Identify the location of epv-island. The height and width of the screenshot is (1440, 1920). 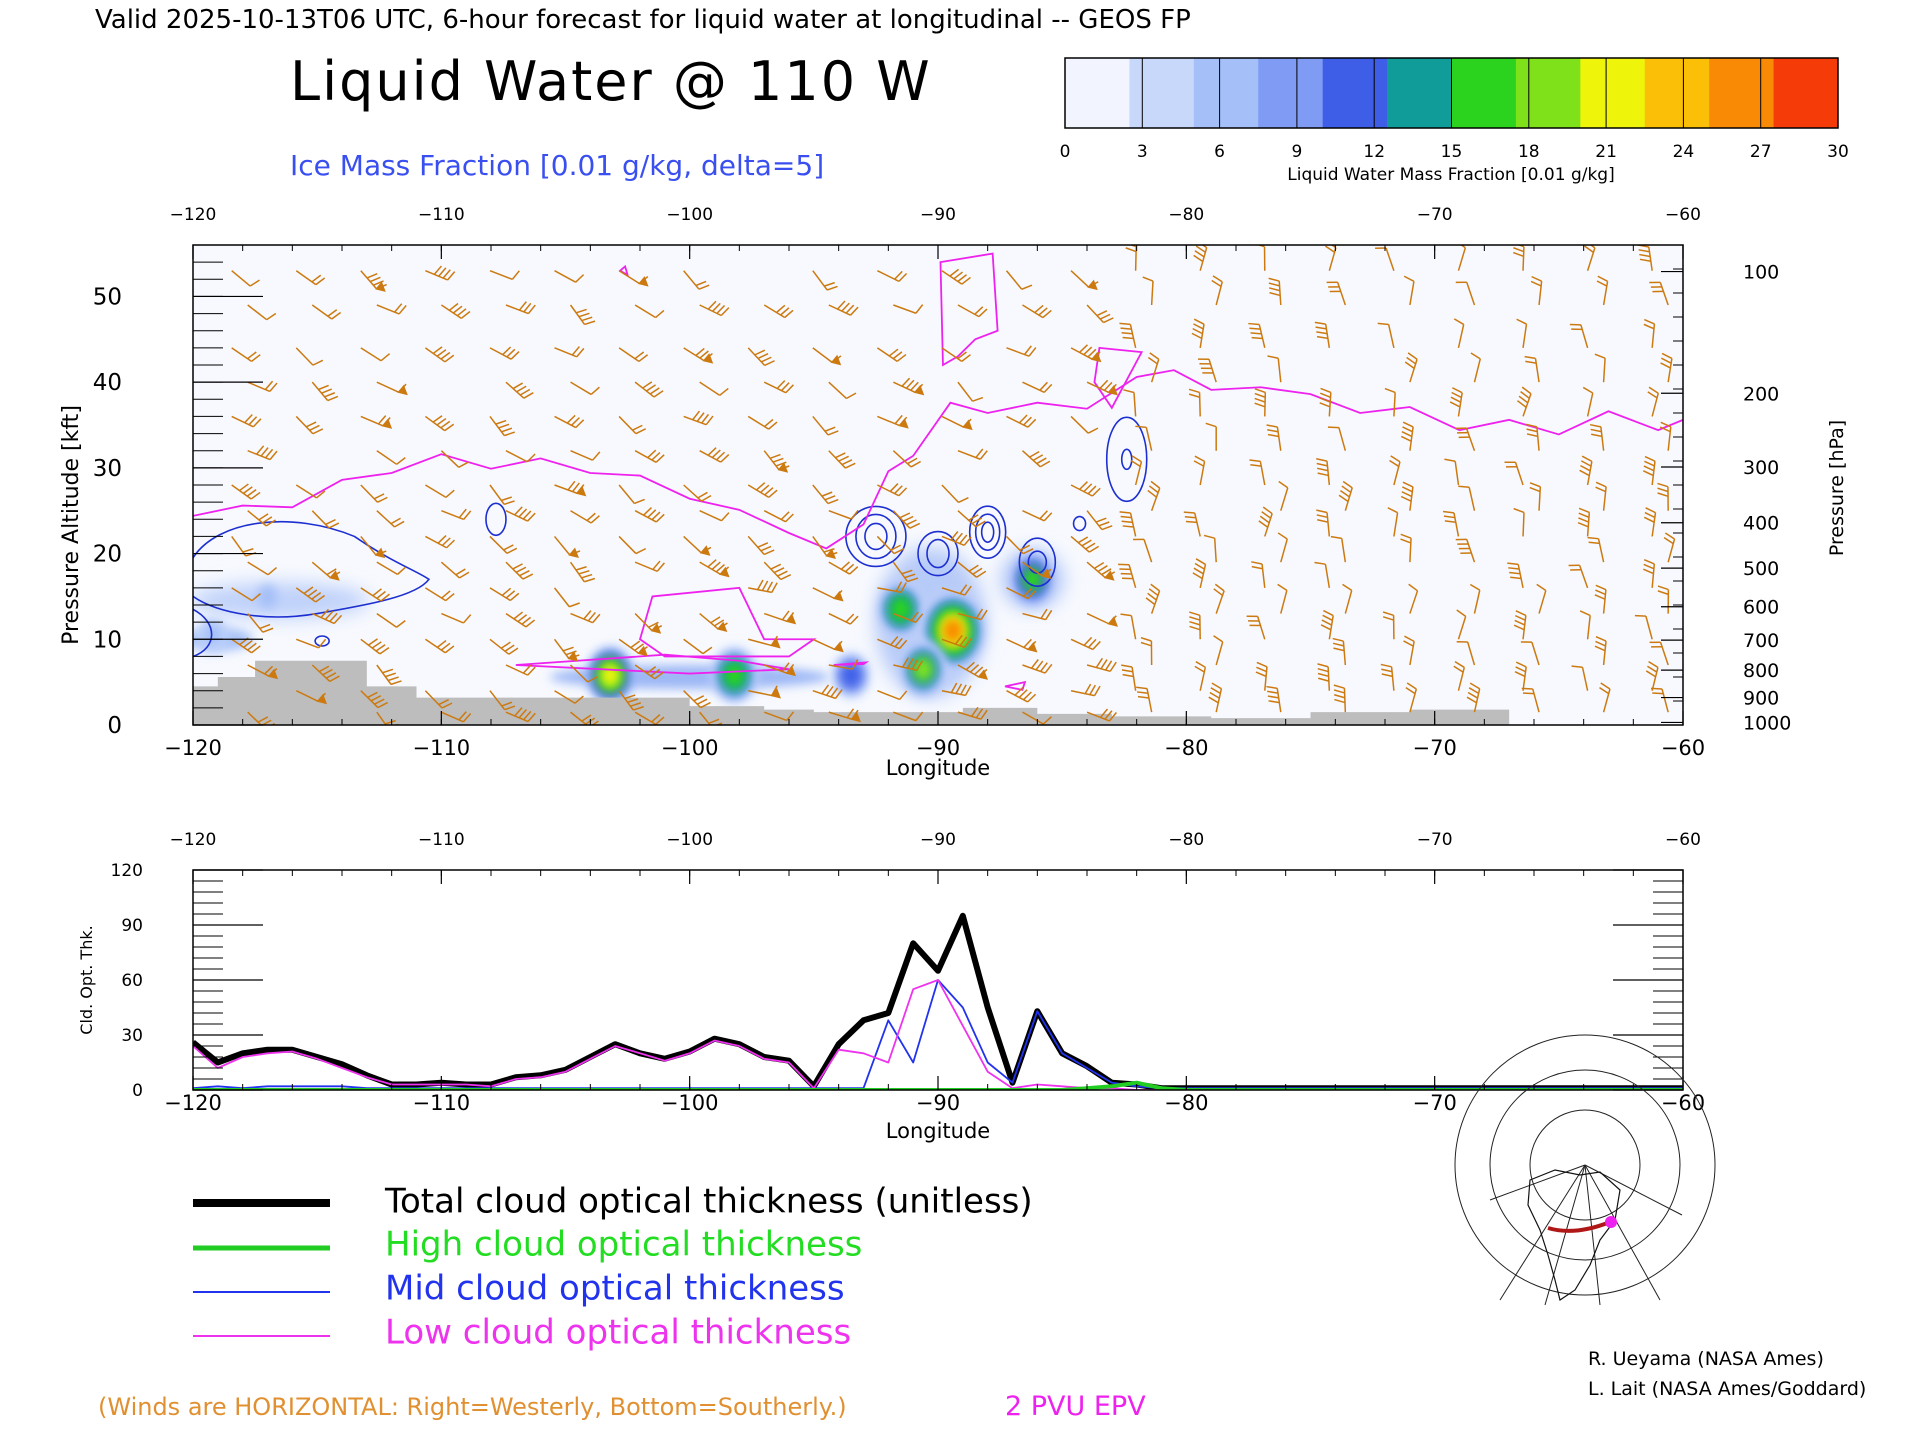
(969, 309).